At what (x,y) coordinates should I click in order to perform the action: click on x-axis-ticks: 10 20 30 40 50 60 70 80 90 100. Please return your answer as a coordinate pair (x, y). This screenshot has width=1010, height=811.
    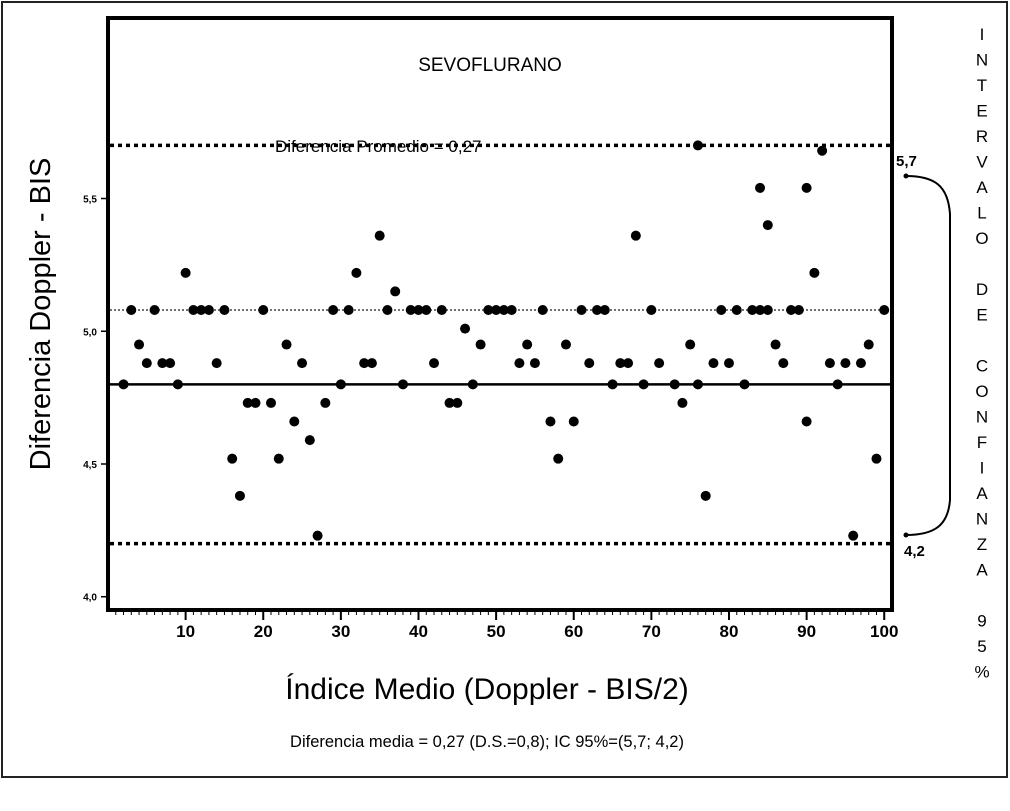
    Looking at the image, I should click on (506, 625).